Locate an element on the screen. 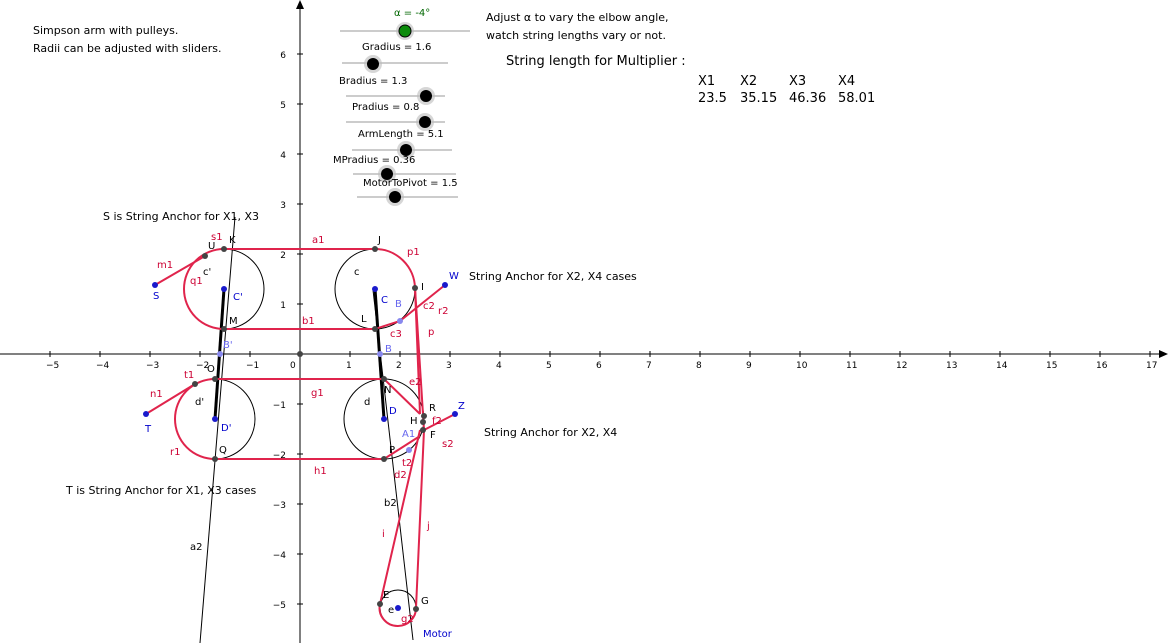 This screenshot has width=1168, height=643. label-p: p is located at coordinates (431, 332).